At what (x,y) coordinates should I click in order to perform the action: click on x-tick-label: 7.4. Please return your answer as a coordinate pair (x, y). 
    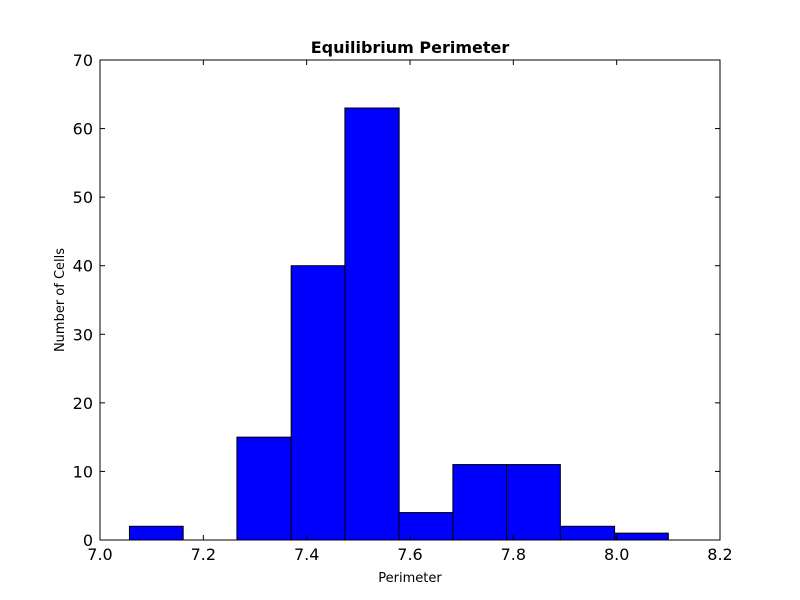
    Looking at the image, I should click on (306, 554).